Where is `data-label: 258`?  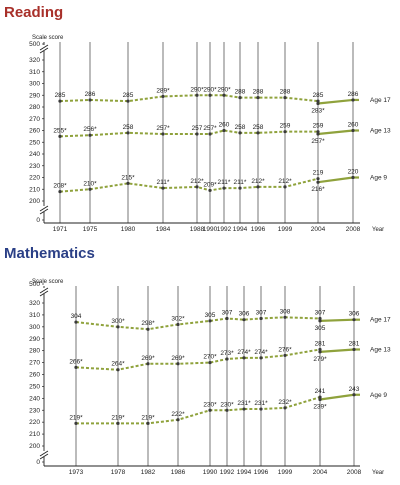 data-label: 258 is located at coordinates (128, 127).